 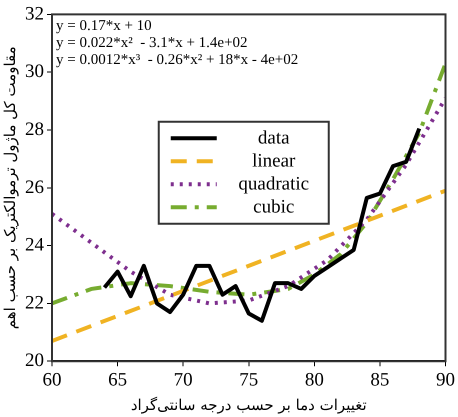 What do you see at coordinates (274, 137) in the screenshot?
I see `legend-label: data` at bounding box center [274, 137].